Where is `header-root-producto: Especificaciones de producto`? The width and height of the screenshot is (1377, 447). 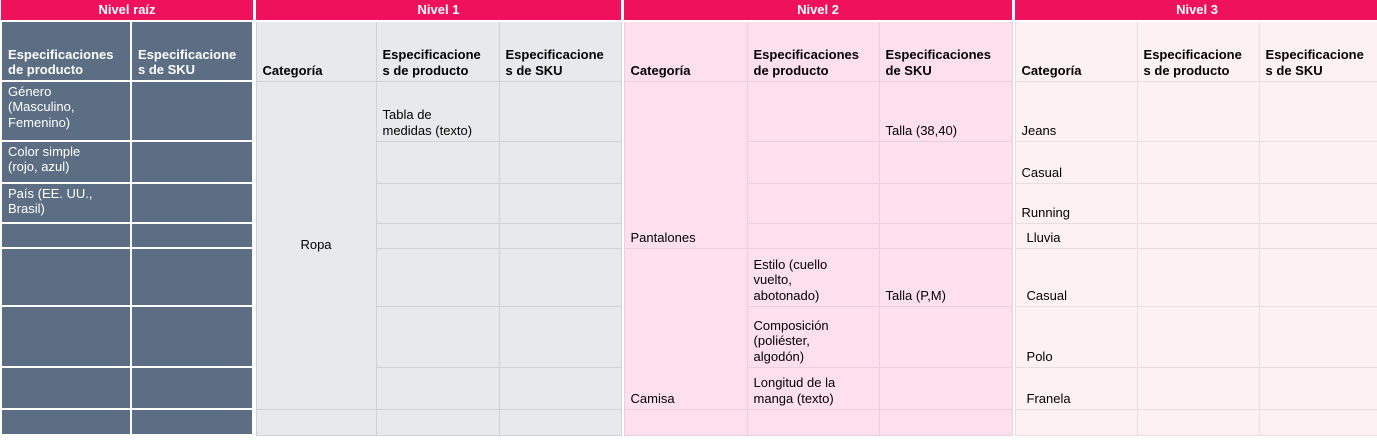 header-root-producto: Especificaciones de producto is located at coordinates (66, 51).